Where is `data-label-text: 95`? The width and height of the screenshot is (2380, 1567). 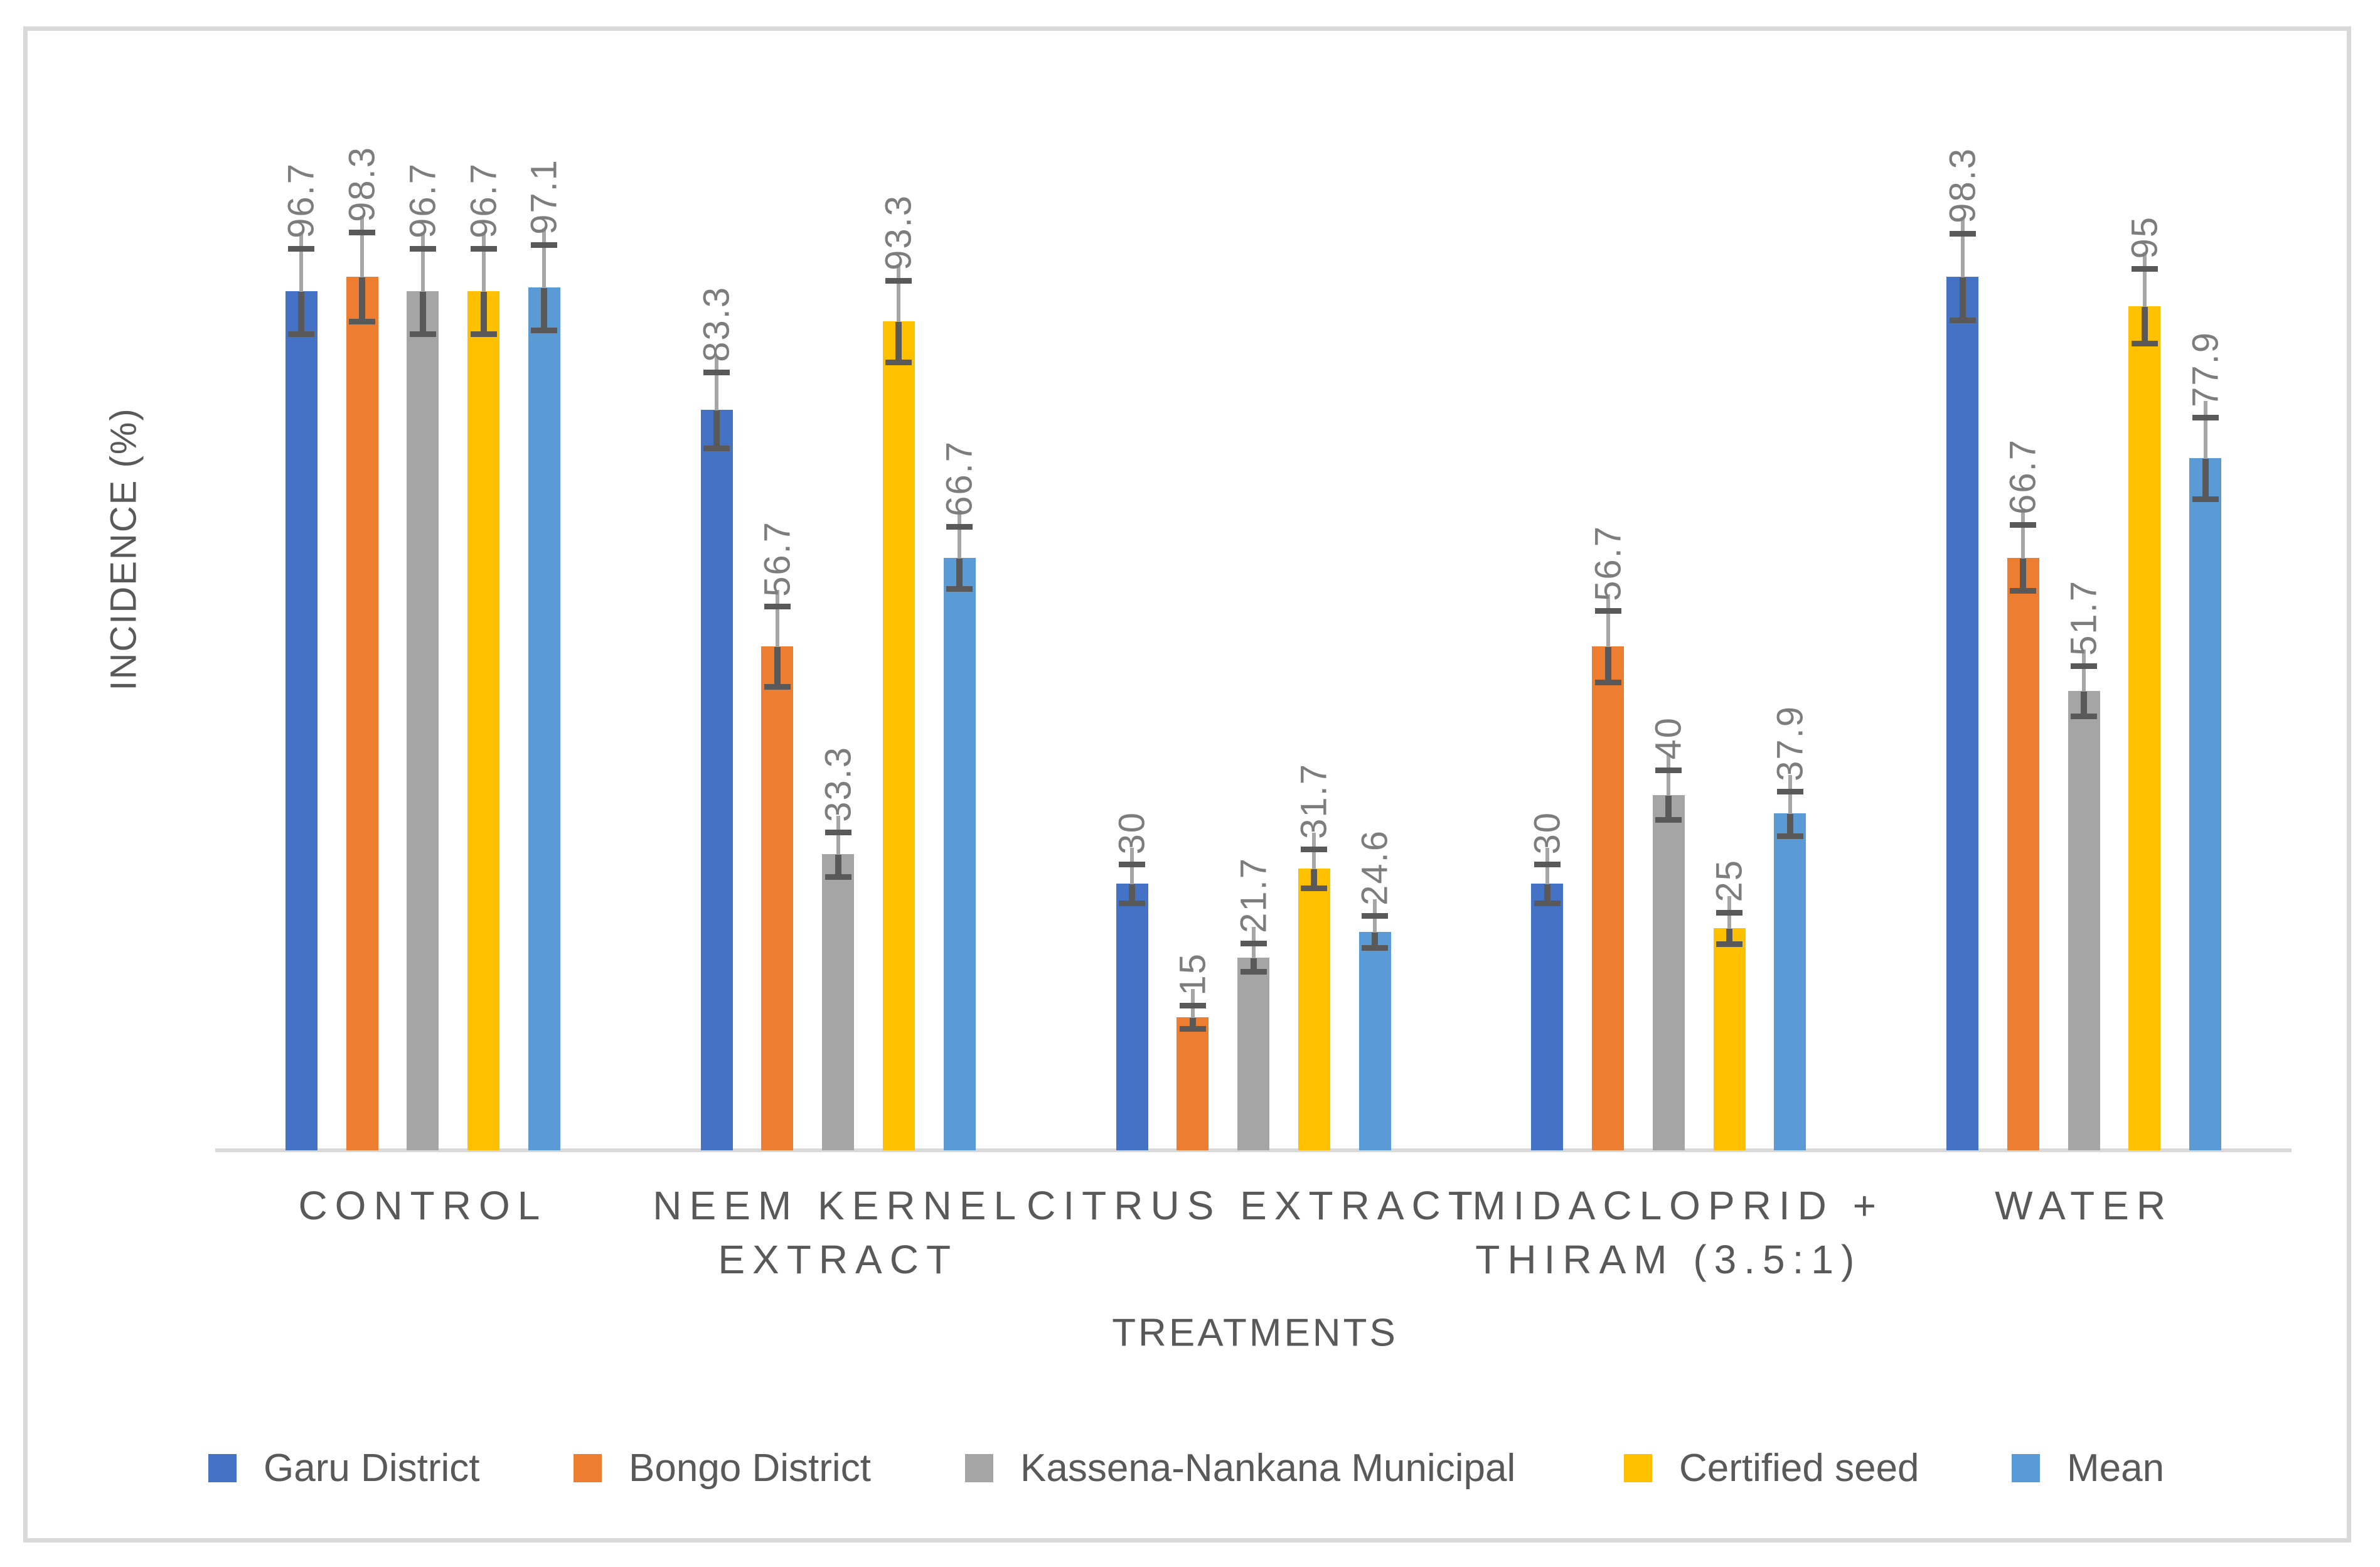 data-label-text: 95 is located at coordinates (2144, 237).